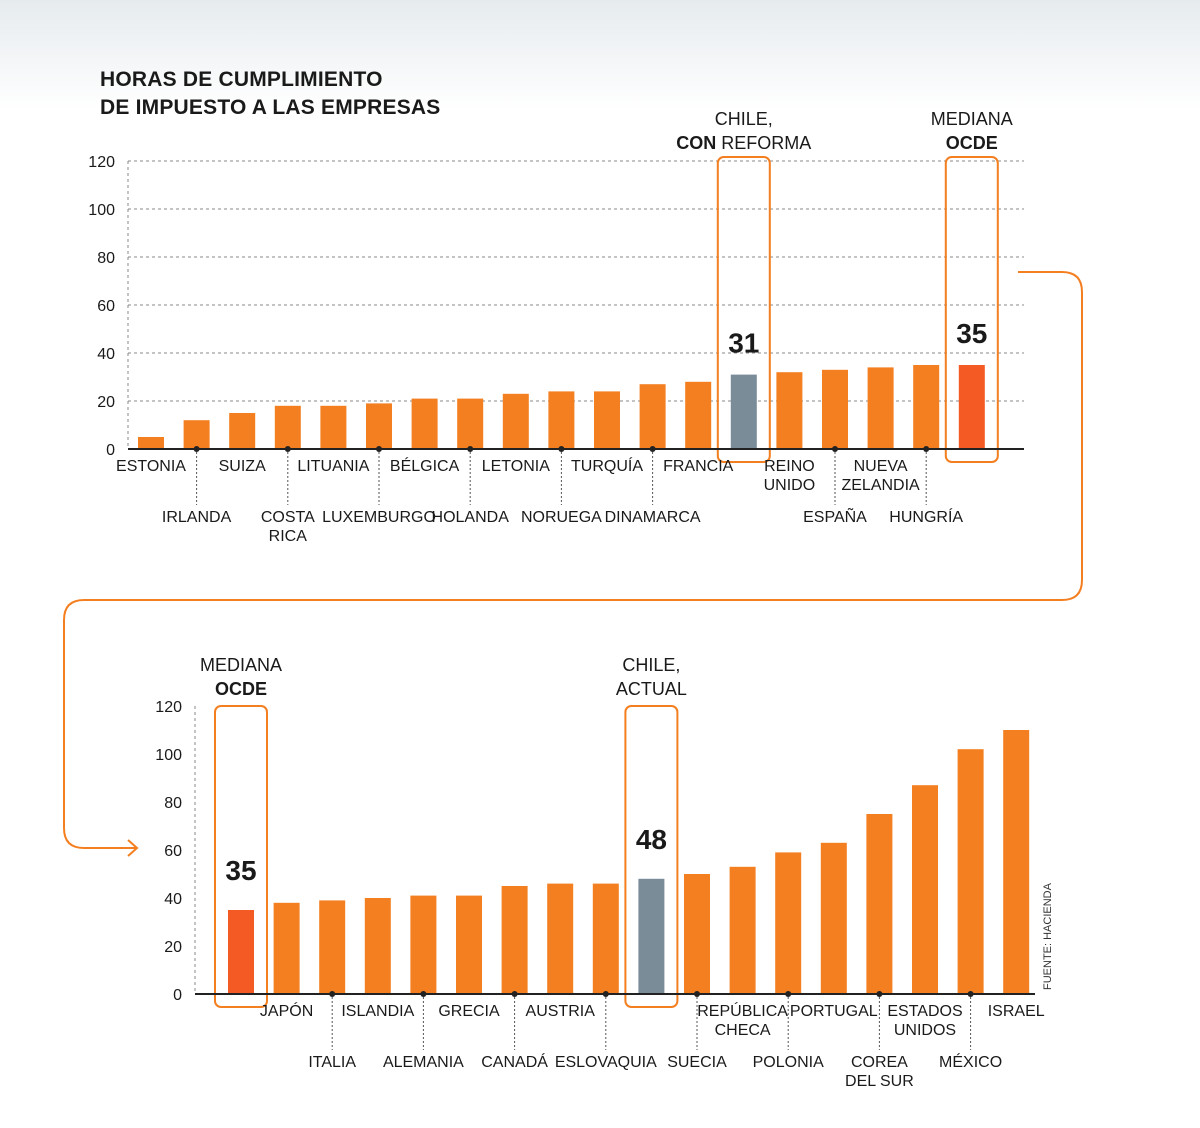 This screenshot has width=1200, height=1128. I want to click on value-label: 35, so click(240, 870).